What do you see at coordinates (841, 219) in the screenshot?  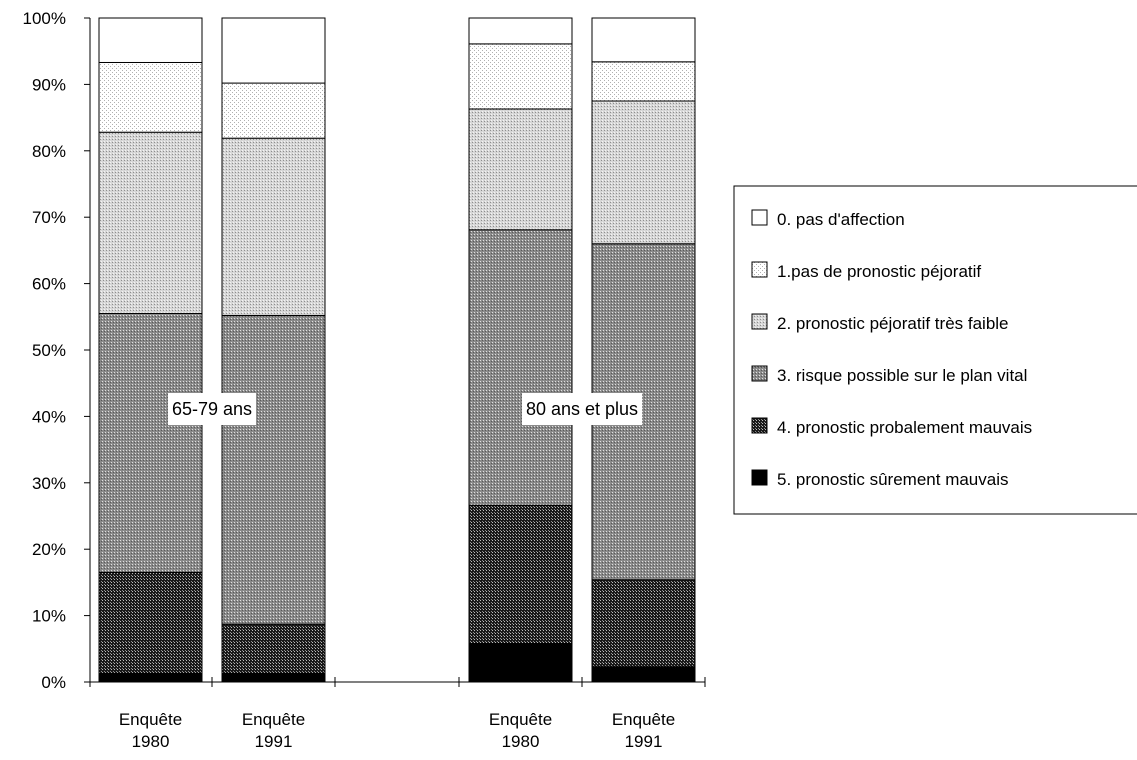 I see `legend-label: 0. pas d'affection` at bounding box center [841, 219].